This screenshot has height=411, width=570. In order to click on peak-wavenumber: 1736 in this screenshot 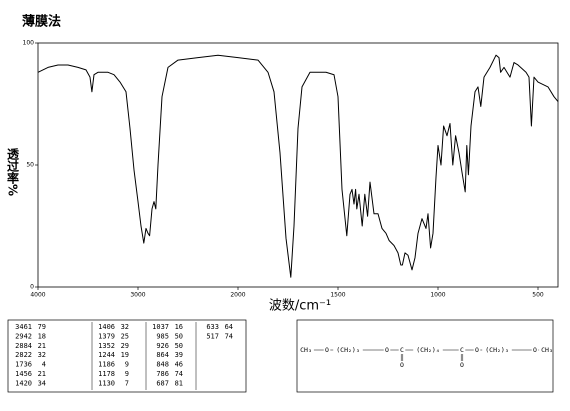, I will do `click(23, 365)`.